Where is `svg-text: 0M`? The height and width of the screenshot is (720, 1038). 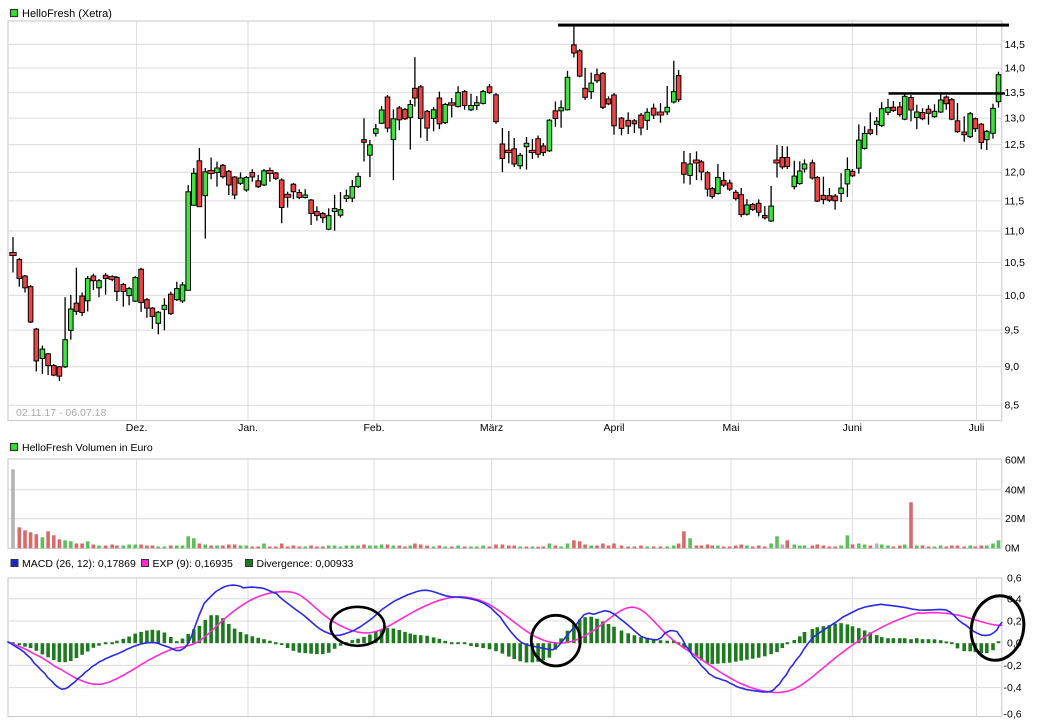
svg-text: 0M is located at coordinates (1012, 549).